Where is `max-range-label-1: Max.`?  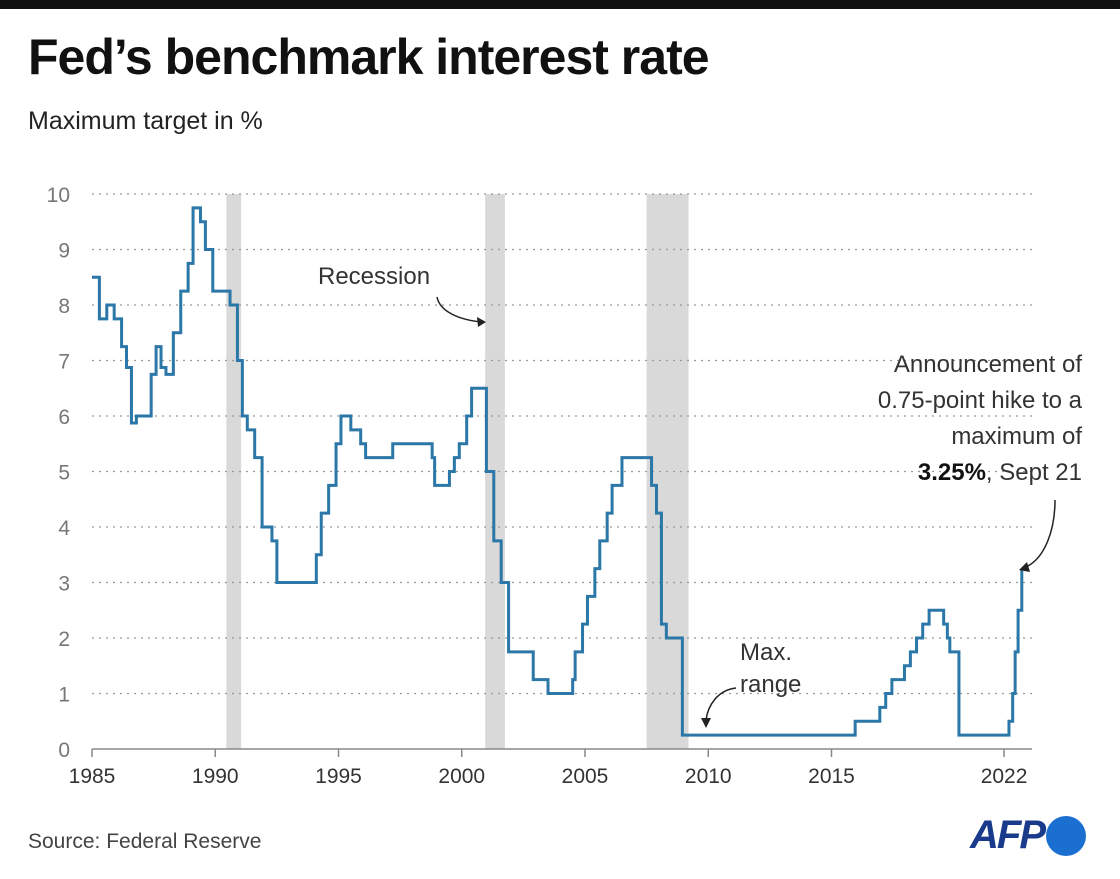
max-range-label-1: Max. is located at coordinates (766, 652).